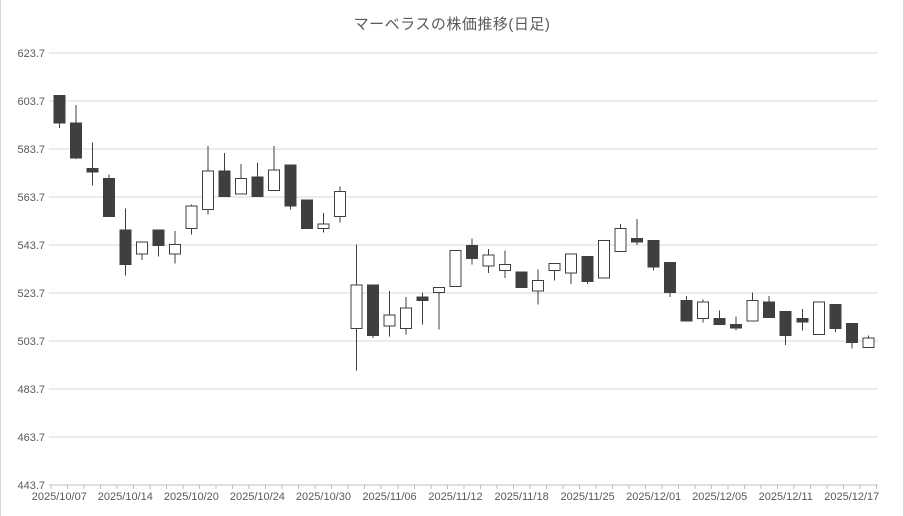  I want to click on x-axis-label: 2025/10/20, so click(191, 497).